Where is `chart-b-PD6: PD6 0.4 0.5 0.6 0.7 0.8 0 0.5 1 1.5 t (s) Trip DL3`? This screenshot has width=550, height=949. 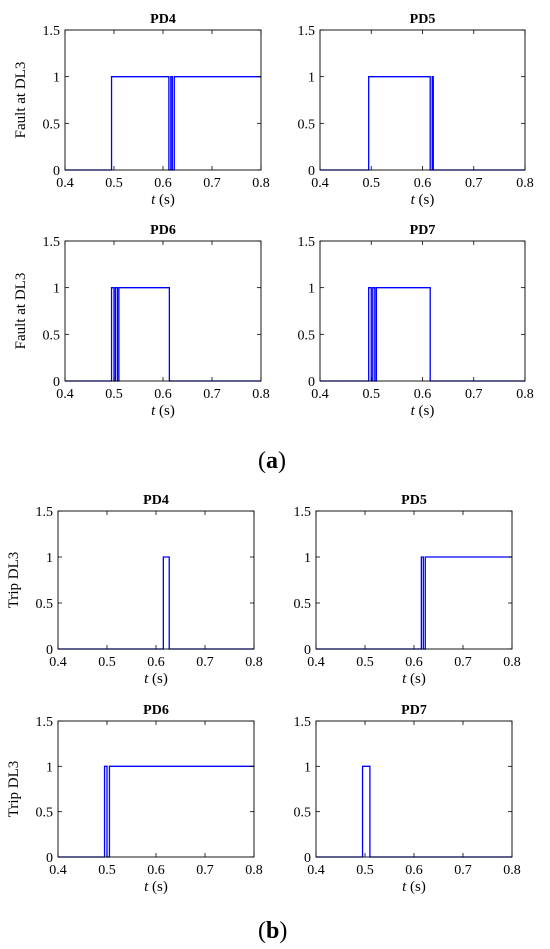
chart-b-PD6: PD6 0.4 0.5 0.6 0.7 0.8 0 0.5 1 1.5 t (s) Trip DL3 is located at coordinates (134, 799).